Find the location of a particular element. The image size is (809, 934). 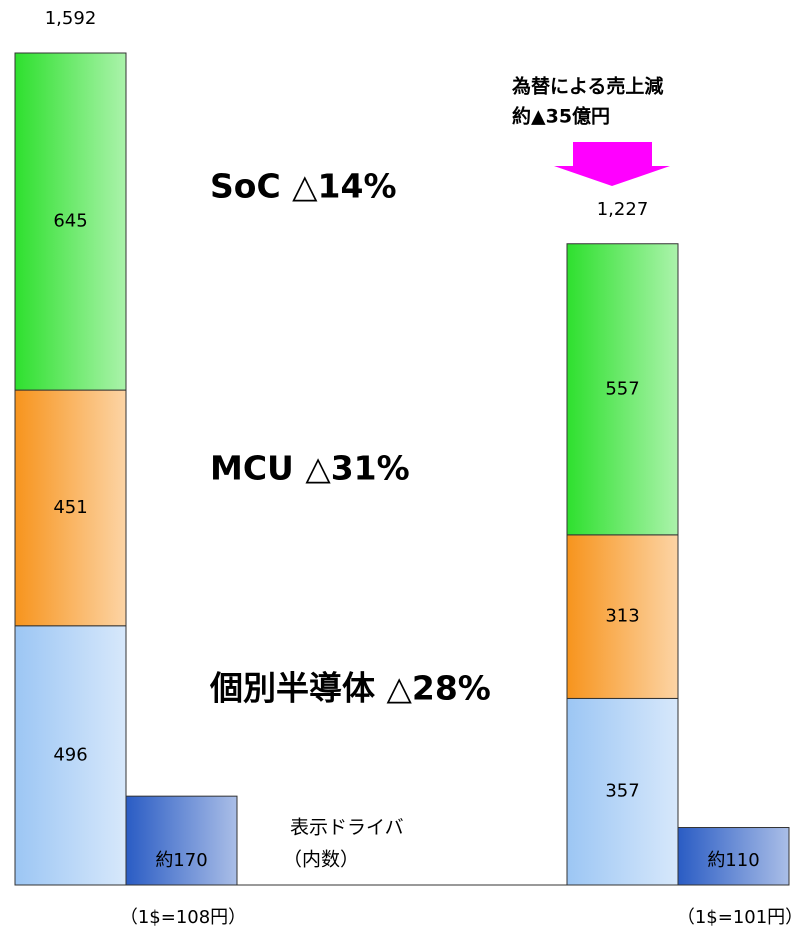

value-label: 645 is located at coordinates (70, 221).